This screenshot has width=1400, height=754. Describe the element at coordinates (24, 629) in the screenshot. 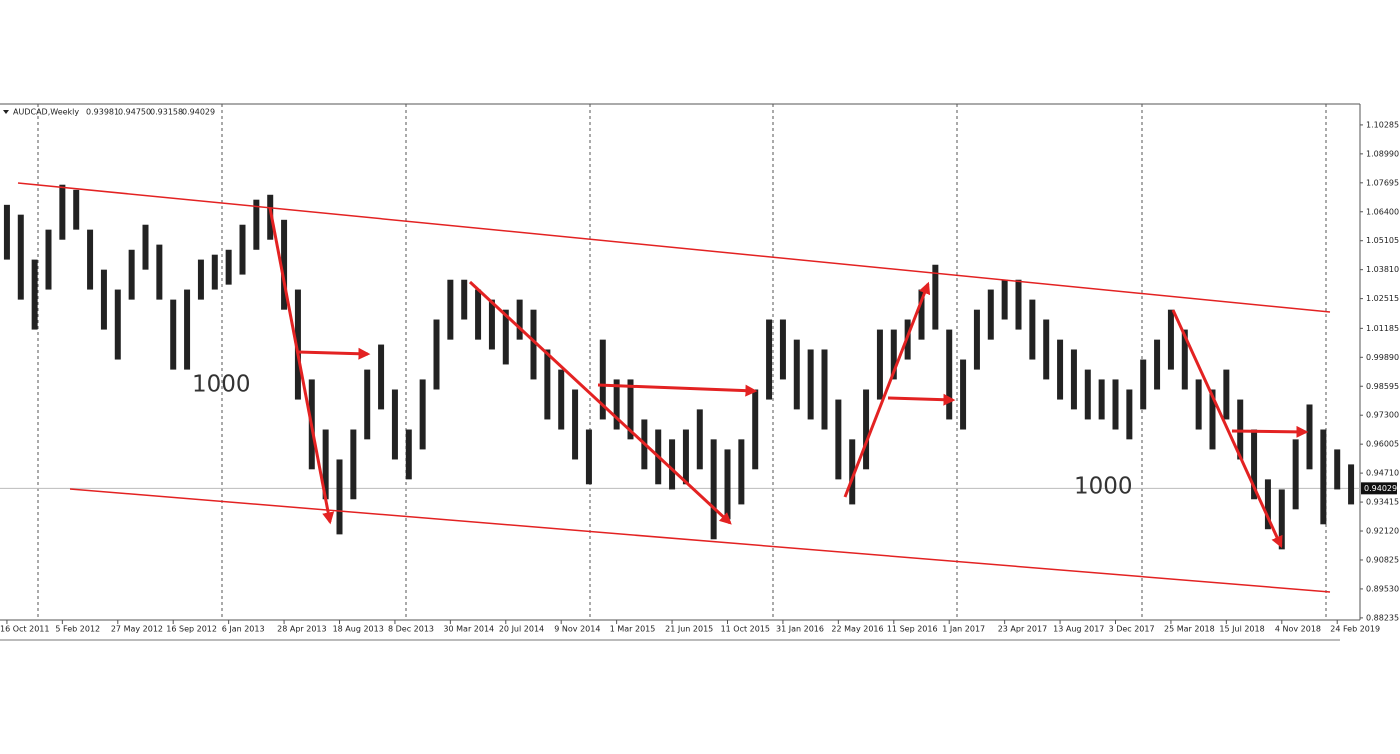

I see `x-tick-label: 16 Oct 2011` at that location.